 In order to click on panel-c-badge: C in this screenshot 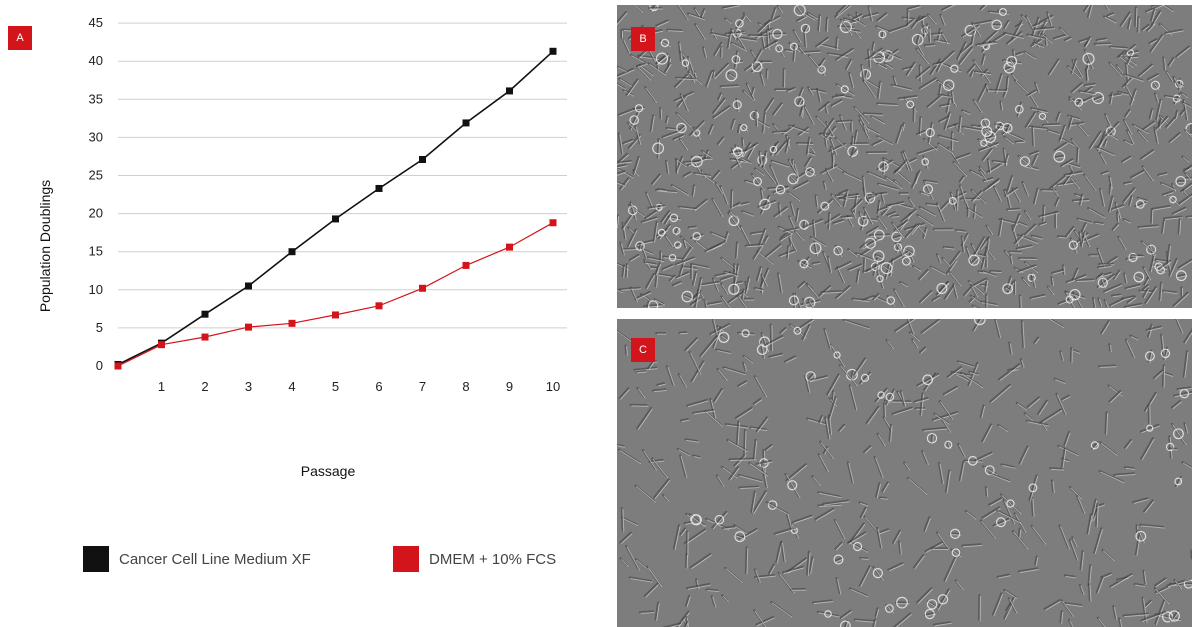, I will do `click(643, 350)`.